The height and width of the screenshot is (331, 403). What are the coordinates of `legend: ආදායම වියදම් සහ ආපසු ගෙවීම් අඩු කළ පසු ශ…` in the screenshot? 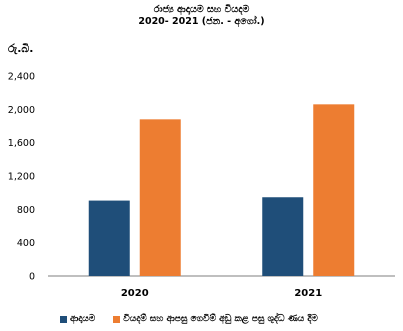 It's located at (198, 319).